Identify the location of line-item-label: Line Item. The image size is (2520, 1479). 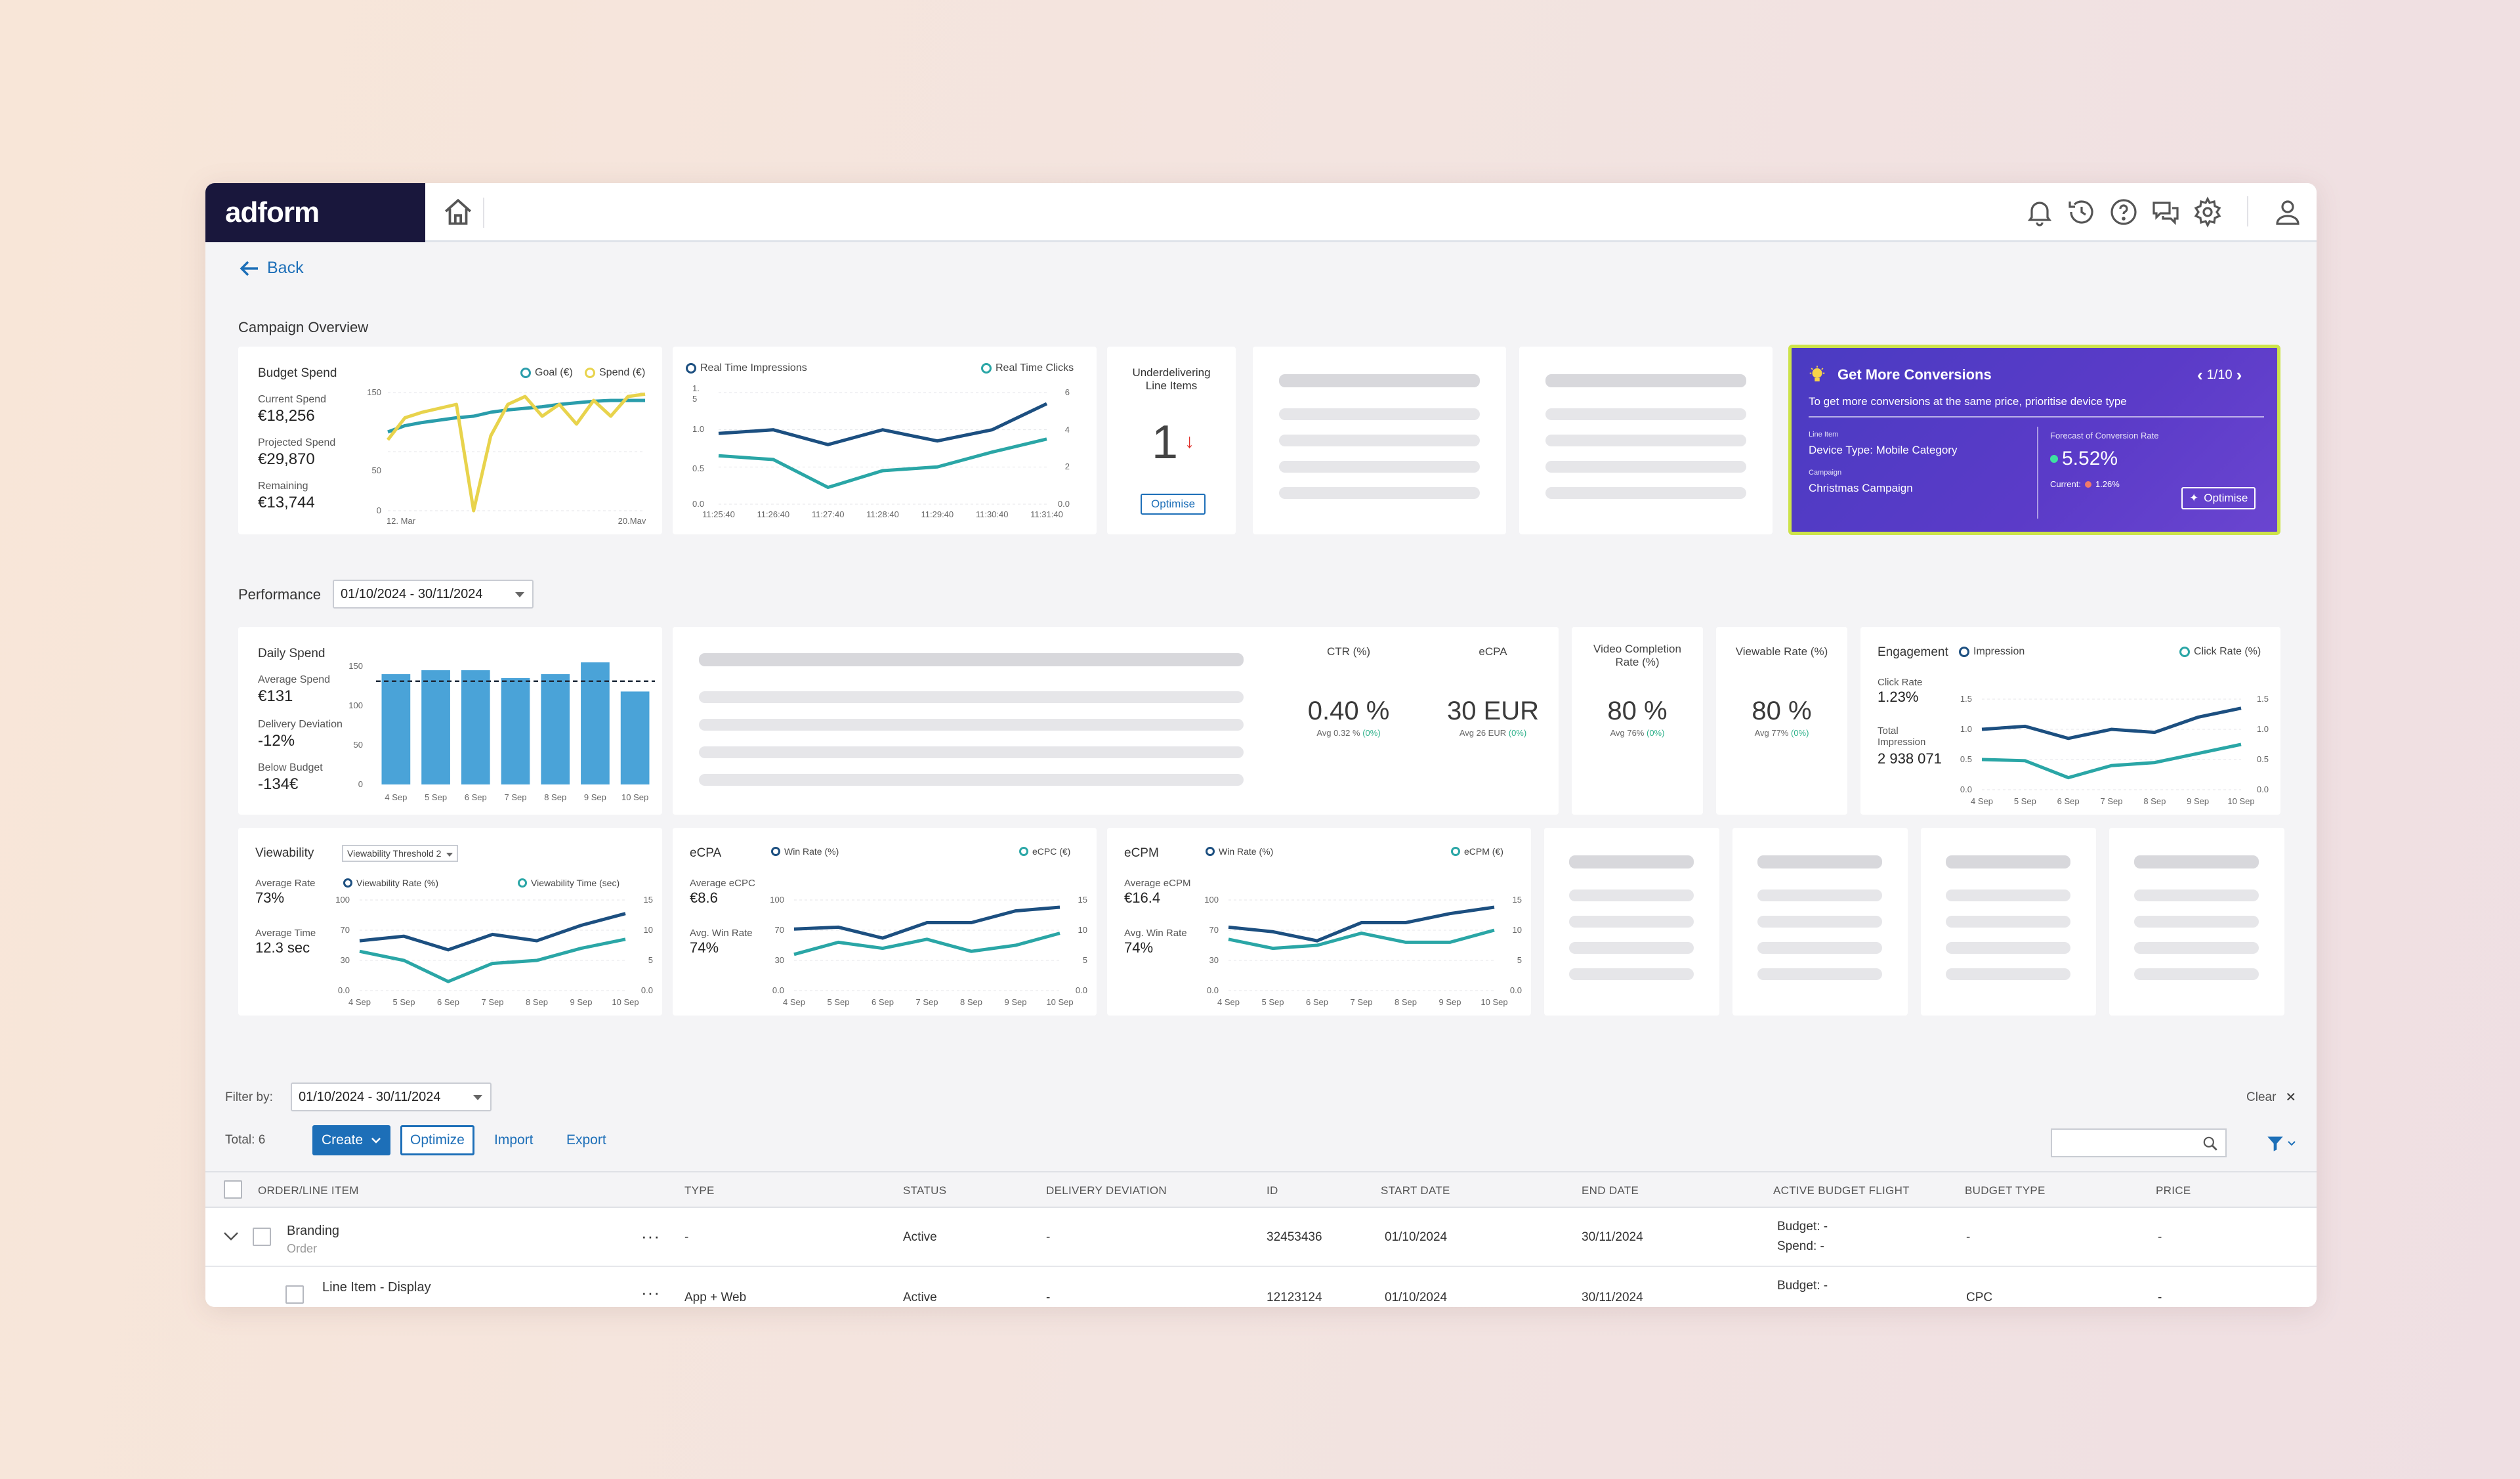
(1824, 435).